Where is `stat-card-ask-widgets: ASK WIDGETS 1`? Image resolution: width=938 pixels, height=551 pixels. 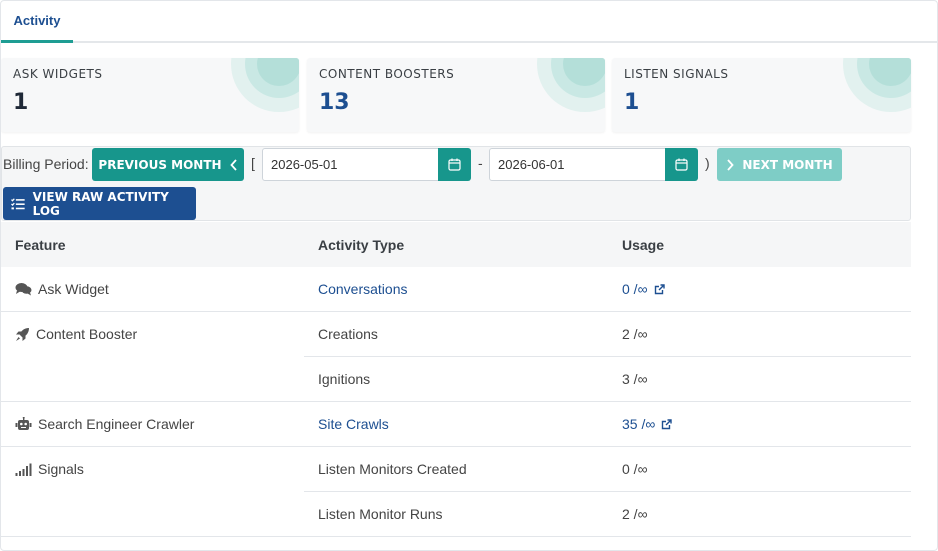
stat-card-ask-widgets: ASK WIDGETS 1 is located at coordinates (150, 95).